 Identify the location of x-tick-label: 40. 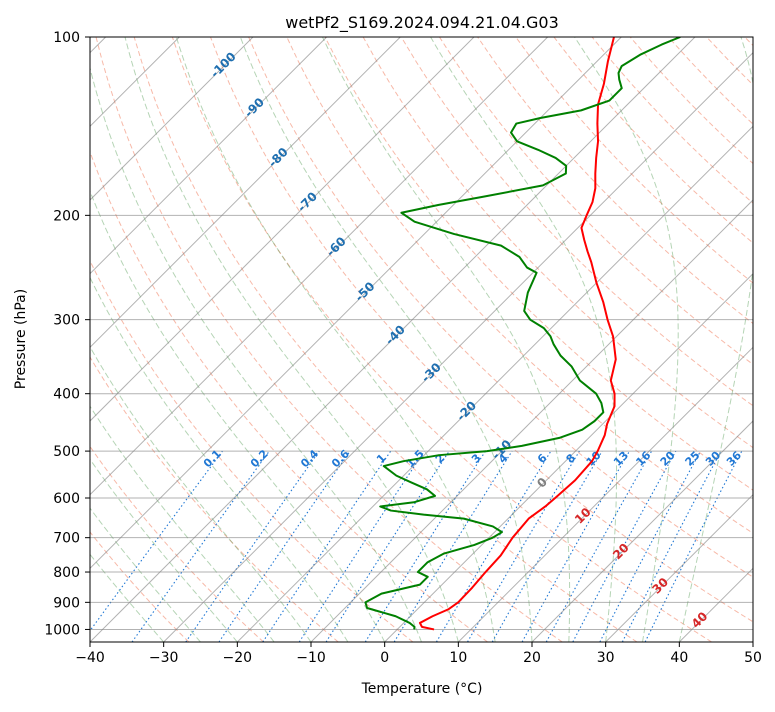
(679, 658).